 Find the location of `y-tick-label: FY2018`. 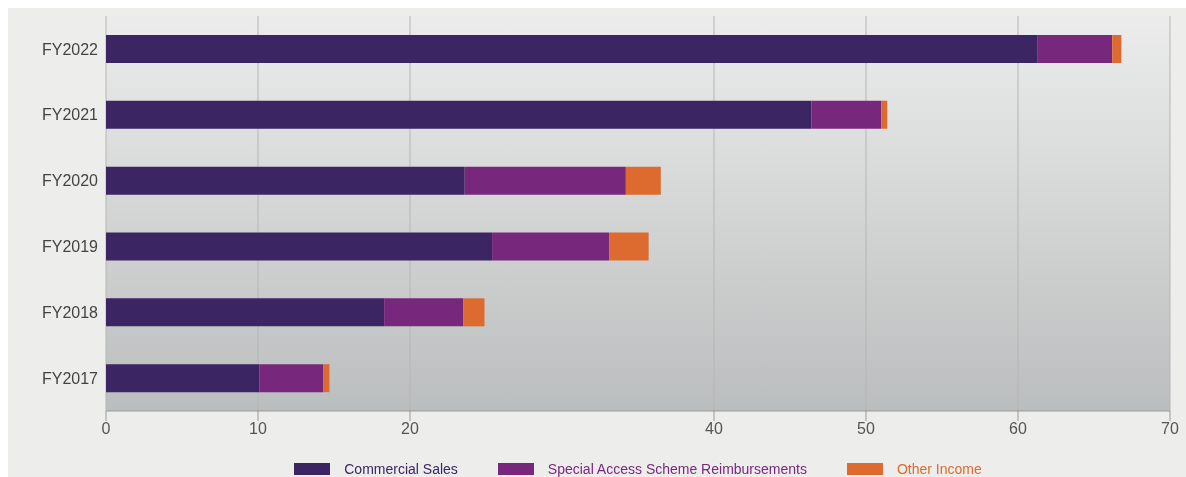

y-tick-label: FY2018 is located at coordinates (70, 312).